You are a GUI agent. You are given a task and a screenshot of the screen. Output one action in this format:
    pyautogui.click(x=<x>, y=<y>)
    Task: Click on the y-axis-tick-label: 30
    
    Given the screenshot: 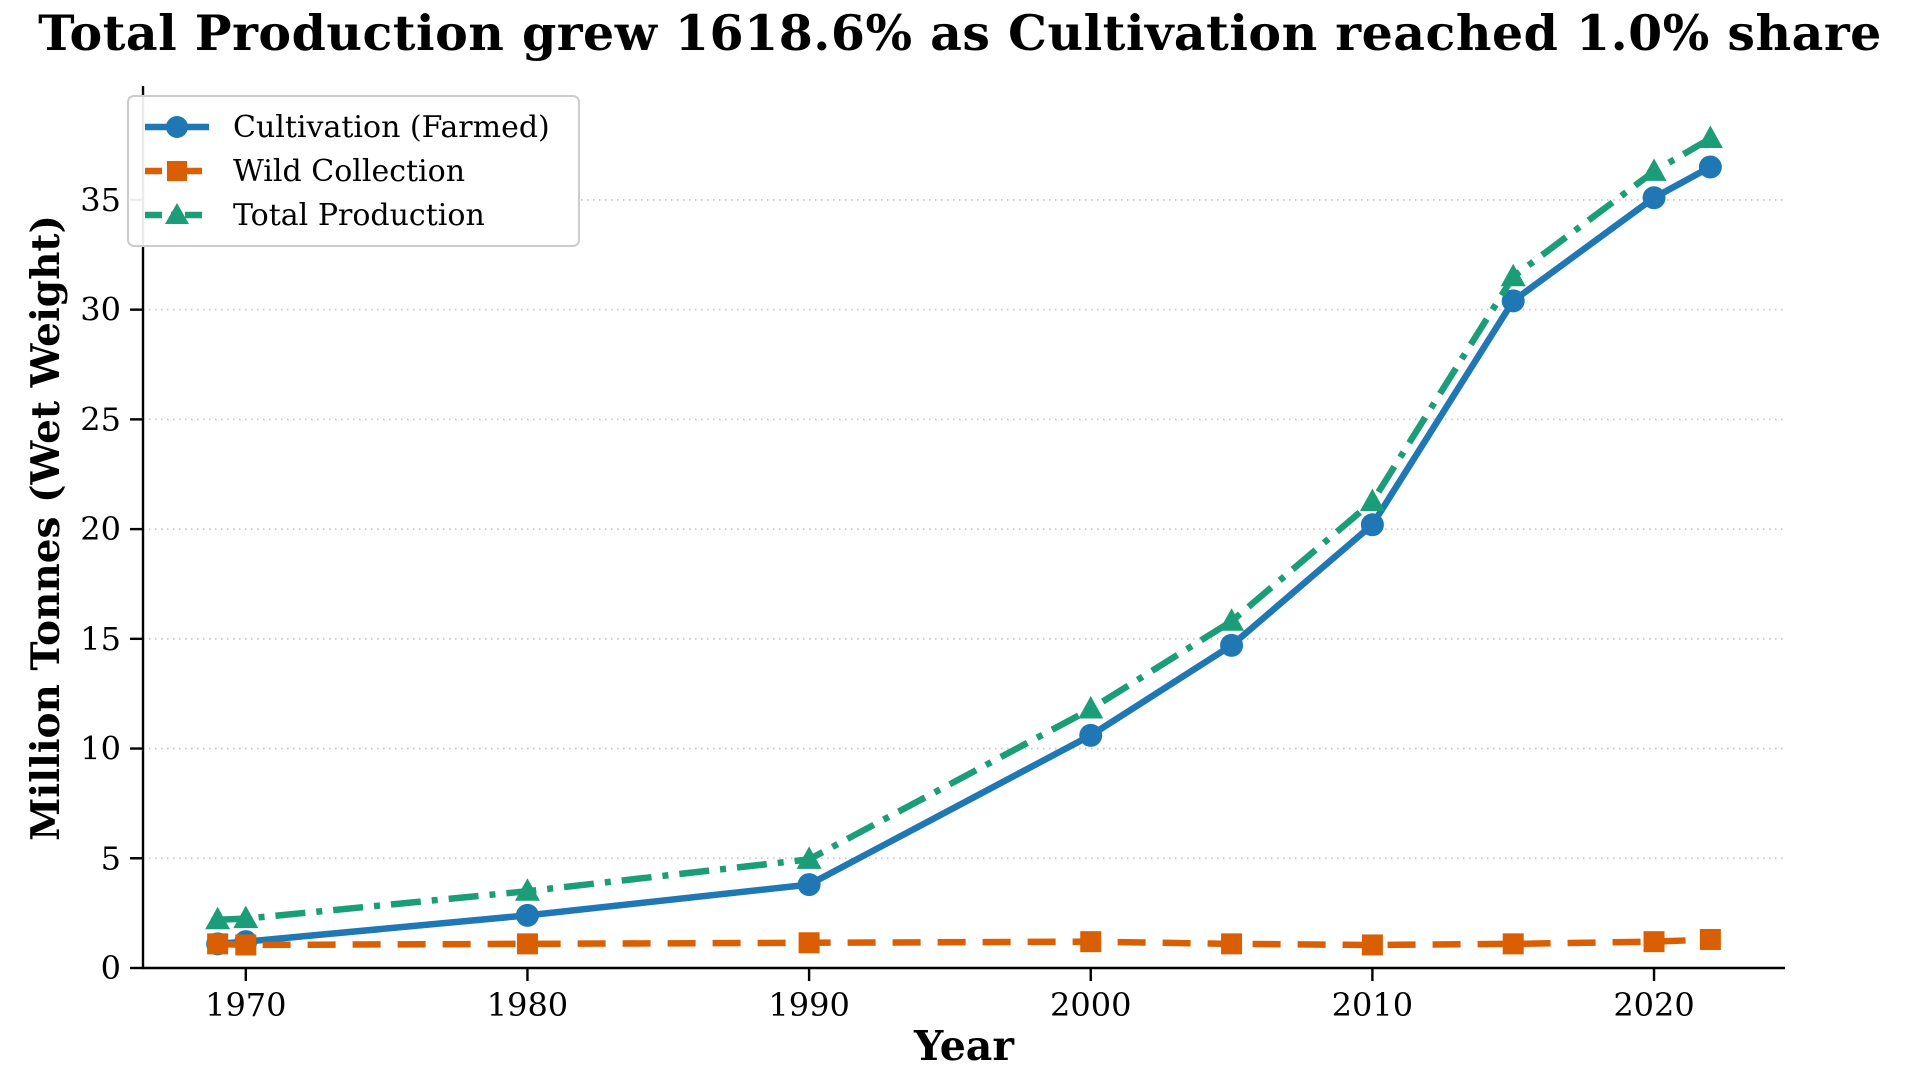 What is the action you would take?
    pyautogui.click(x=100, y=310)
    